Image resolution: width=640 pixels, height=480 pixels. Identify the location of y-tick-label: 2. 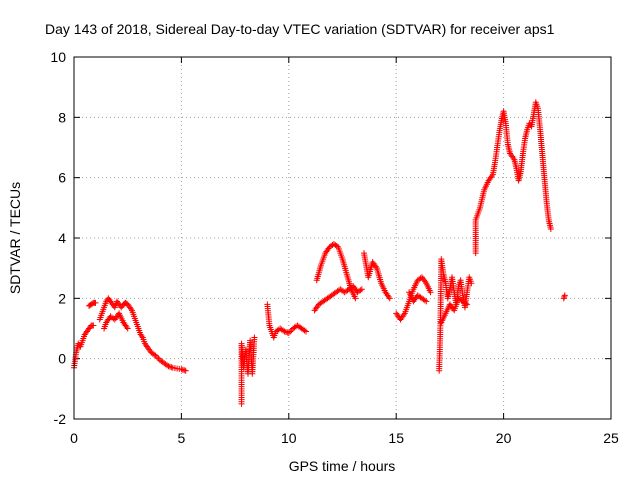
(62, 298).